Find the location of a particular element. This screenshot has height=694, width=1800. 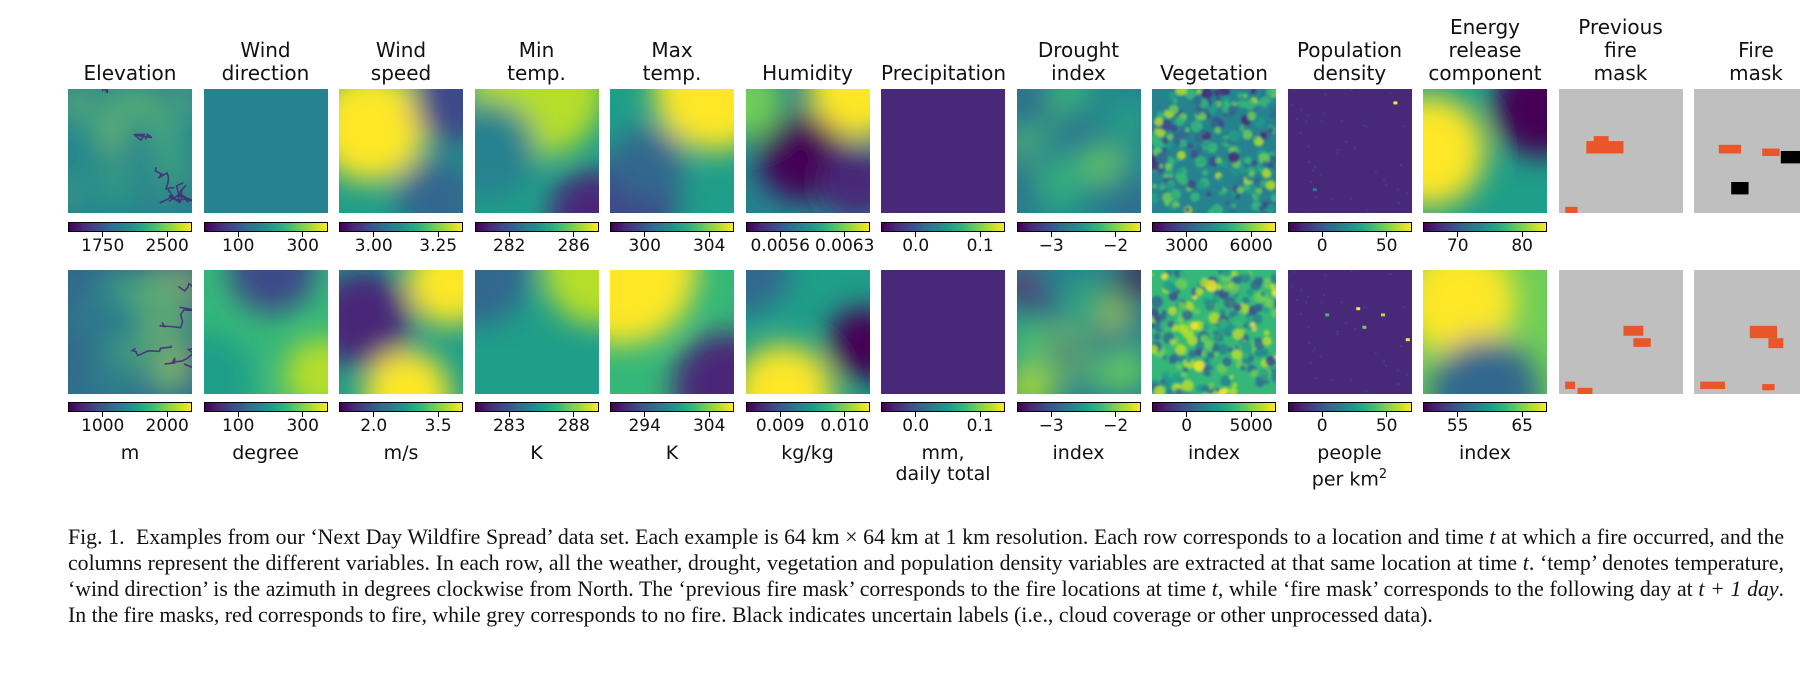

column-title-text: Wind speed is located at coordinates (401, 62).